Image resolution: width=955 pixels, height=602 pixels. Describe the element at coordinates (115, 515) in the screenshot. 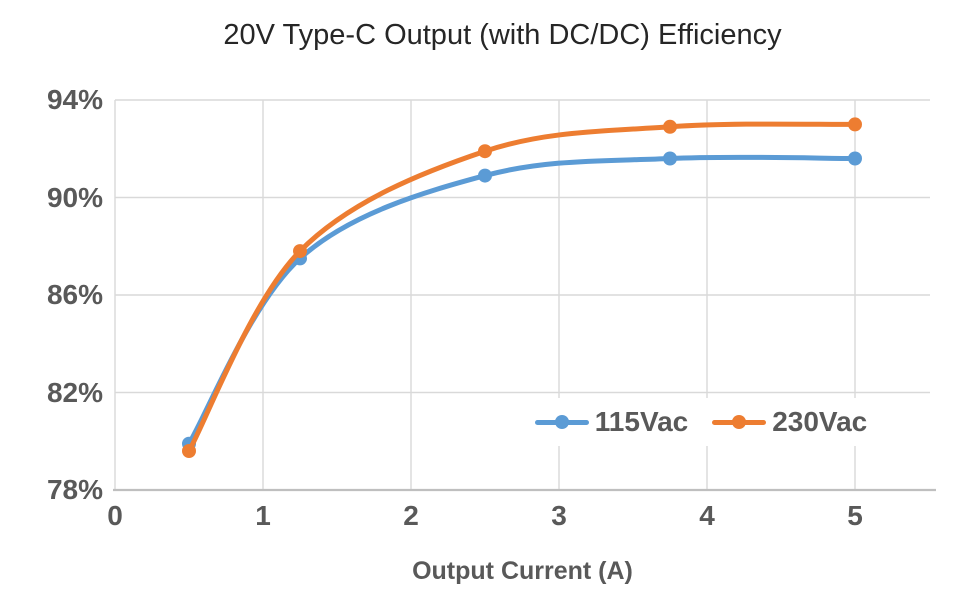

I see `x-tick-label: 0` at that location.